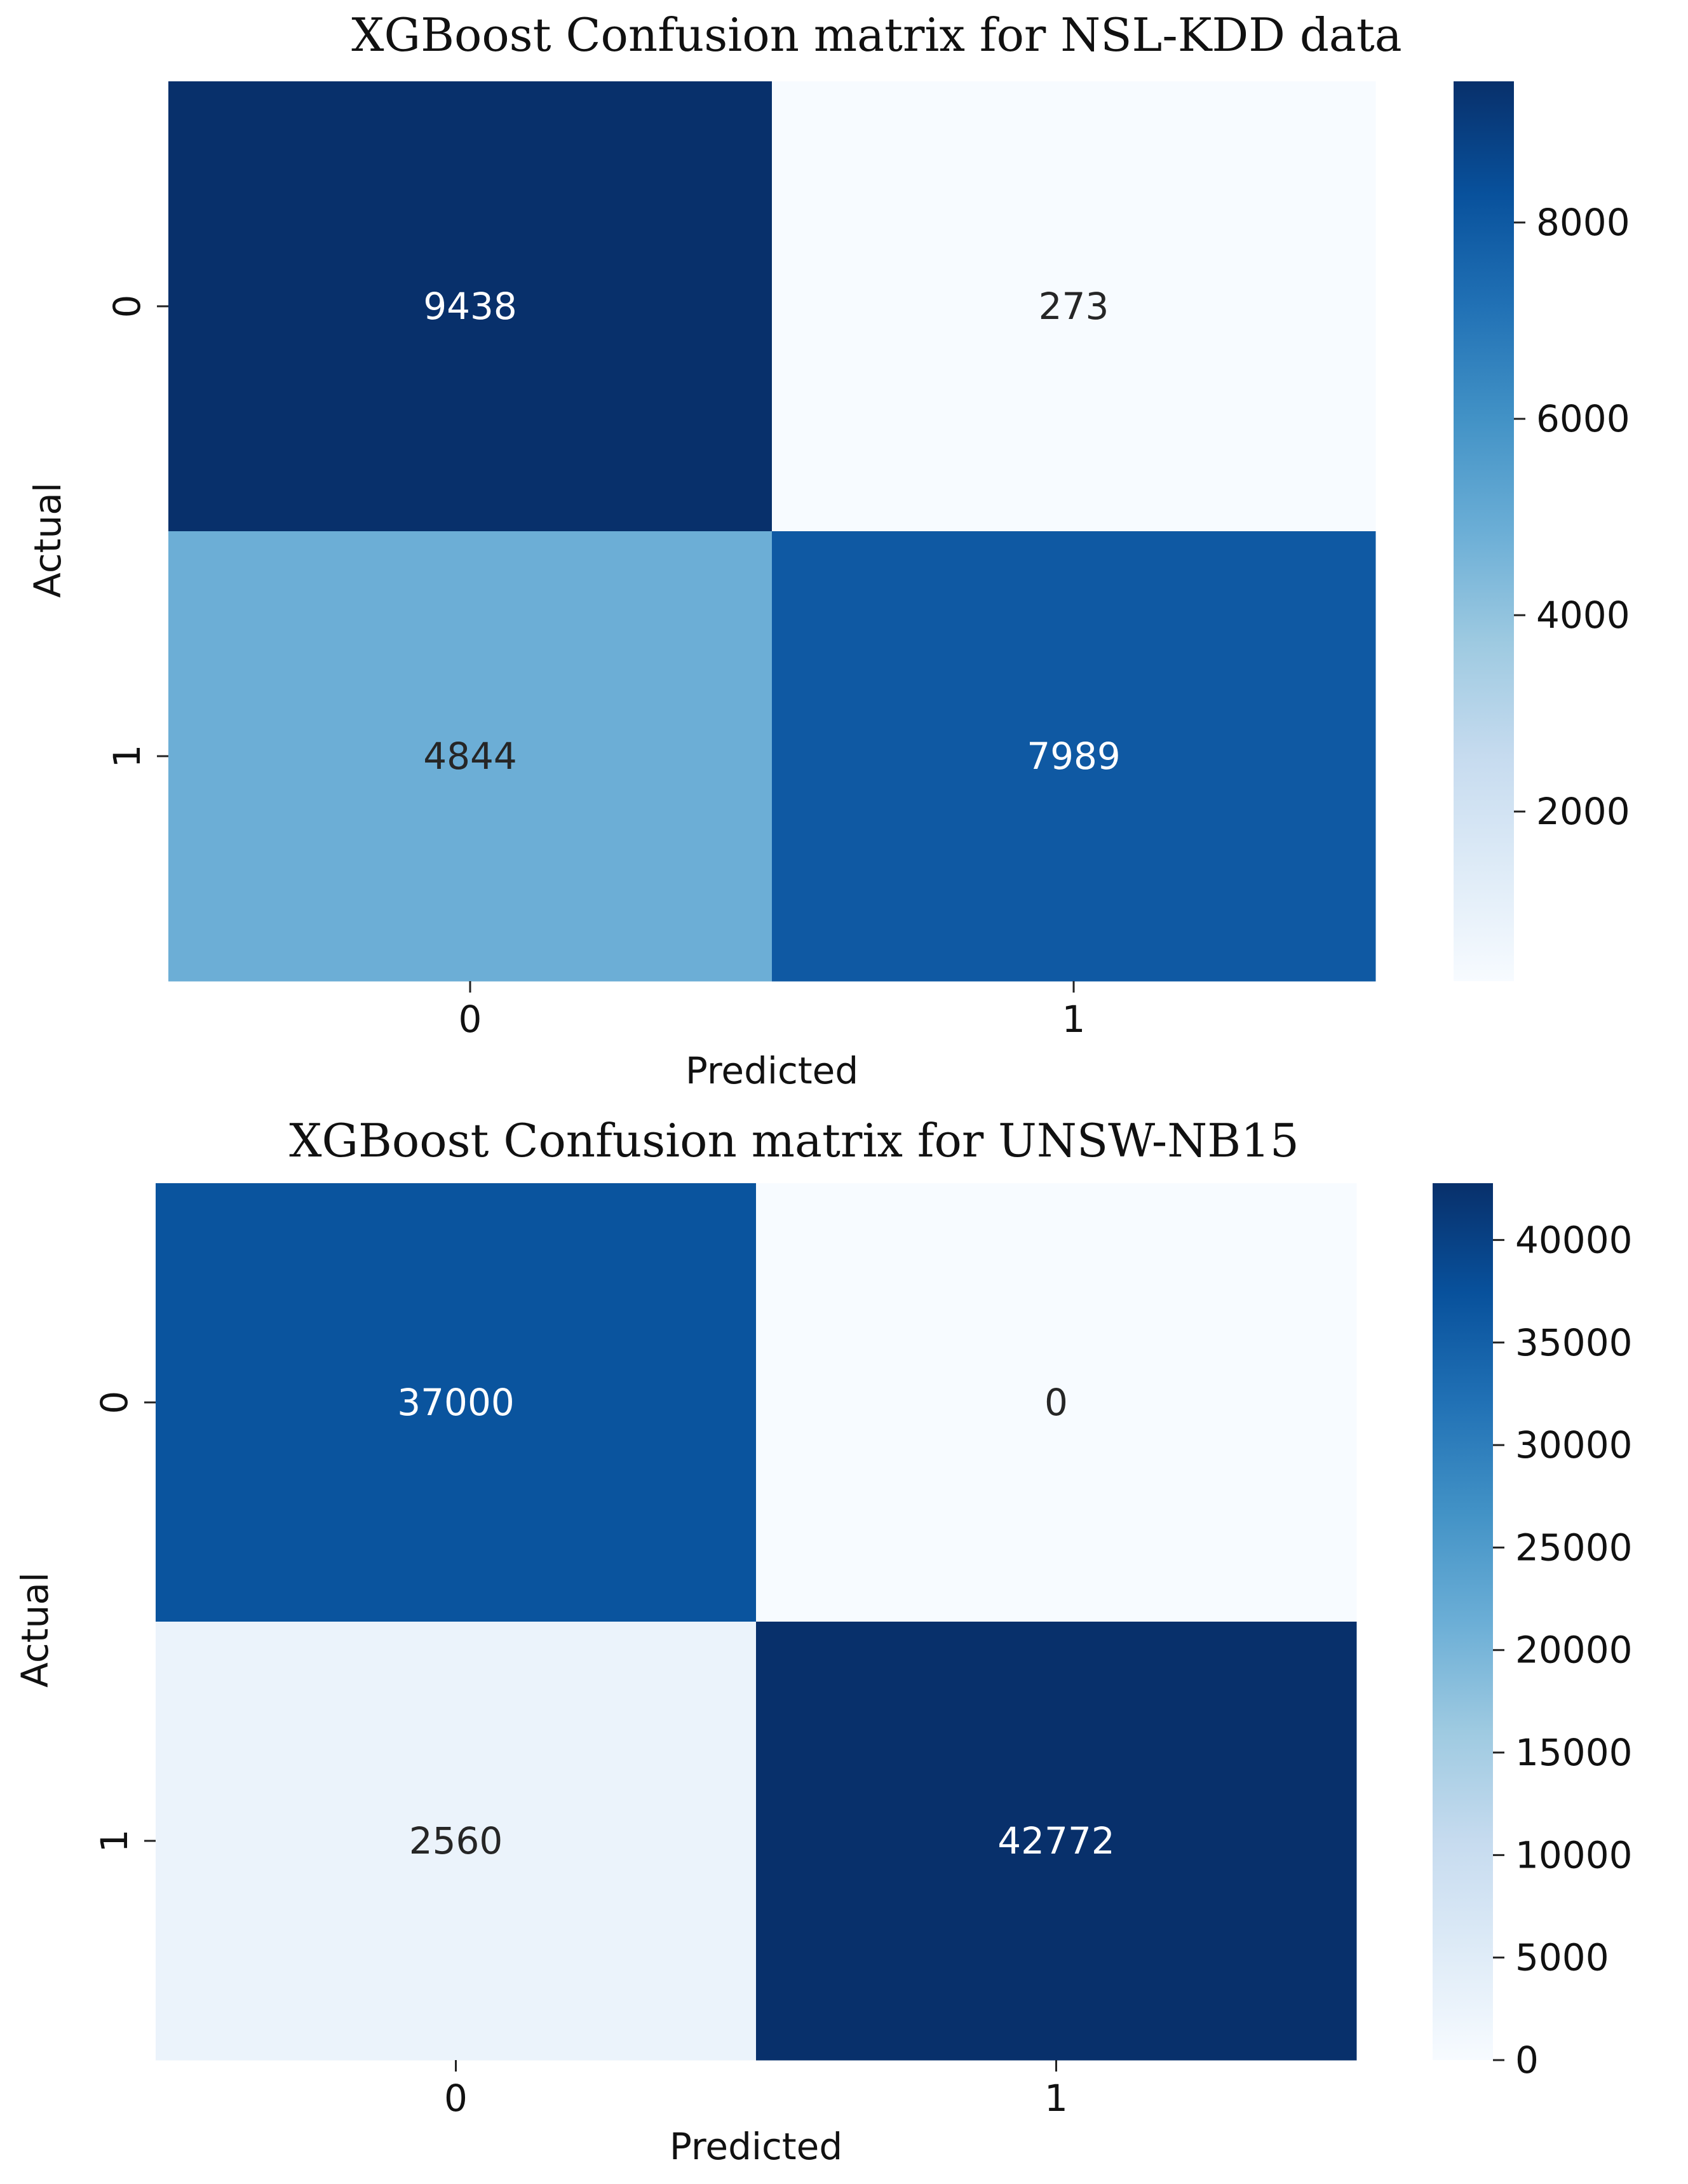 The width and height of the screenshot is (1688, 2184). What do you see at coordinates (1574, 1854) in the screenshot?
I see `colorbar-tick-label: 10000` at bounding box center [1574, 1854].